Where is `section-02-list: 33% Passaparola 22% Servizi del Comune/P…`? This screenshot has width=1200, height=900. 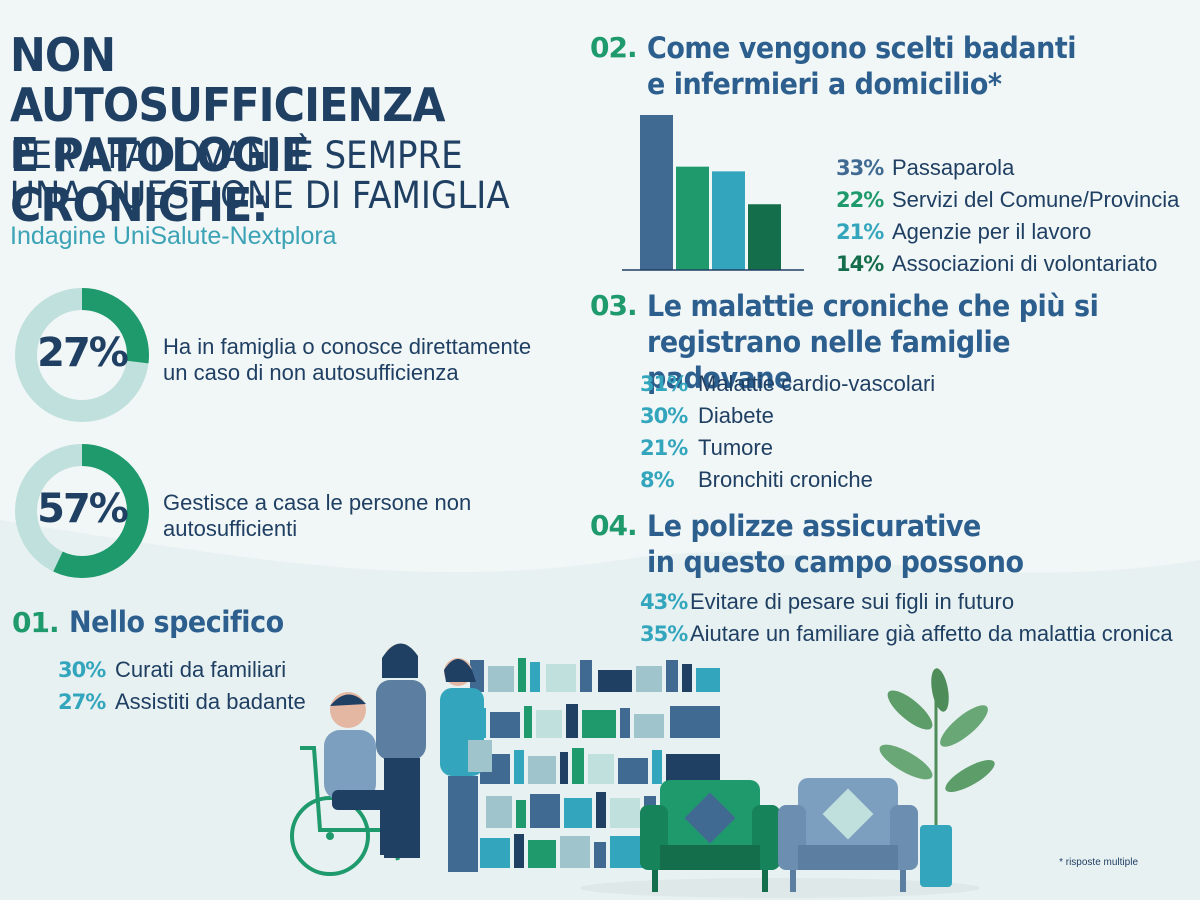
section-02-list: 33% Passaparola 22% Servizi del Comune/P… is located at coordinates (1007, 216).